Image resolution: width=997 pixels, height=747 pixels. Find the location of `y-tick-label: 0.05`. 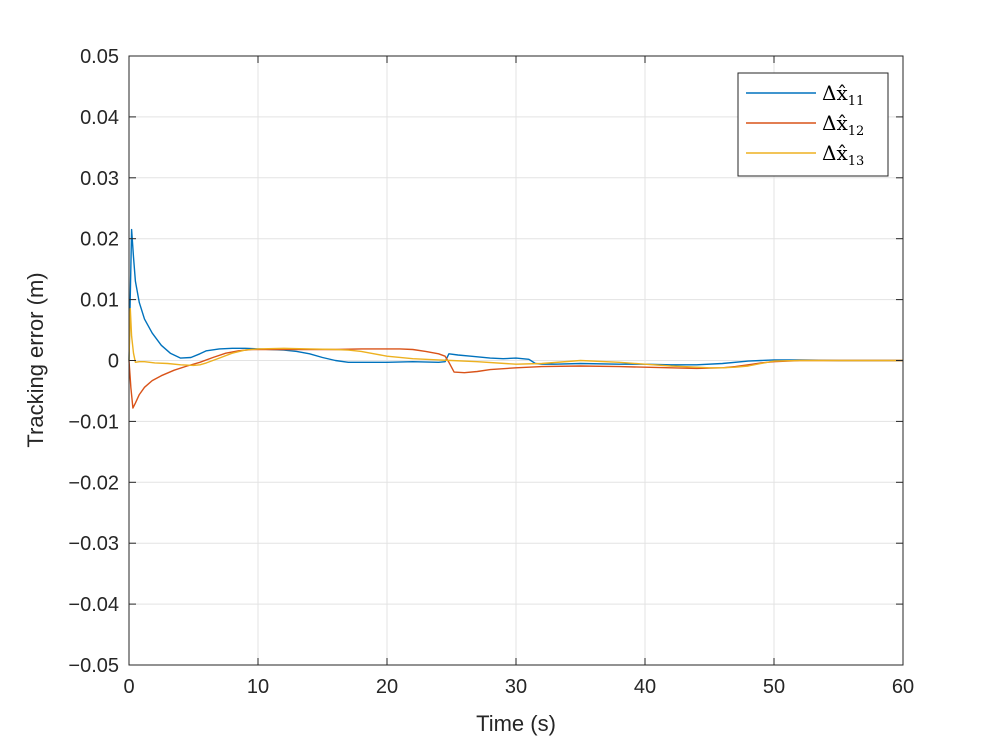

y-tick-label: 0.05 is located at coordinates (99, 57).